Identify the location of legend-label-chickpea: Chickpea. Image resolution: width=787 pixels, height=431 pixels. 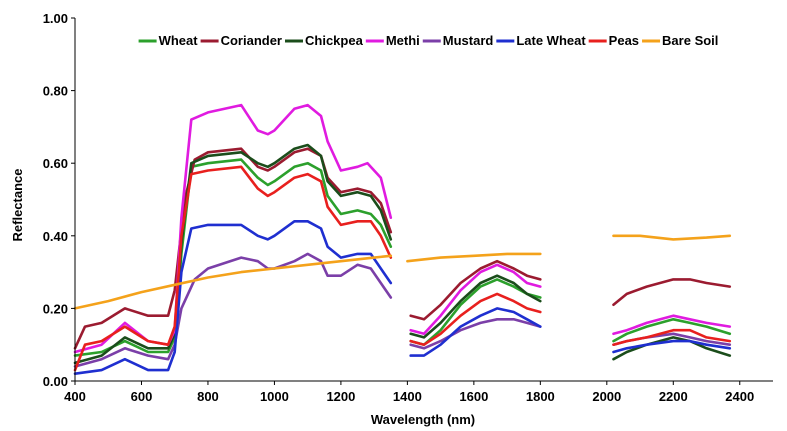
(334, 40).